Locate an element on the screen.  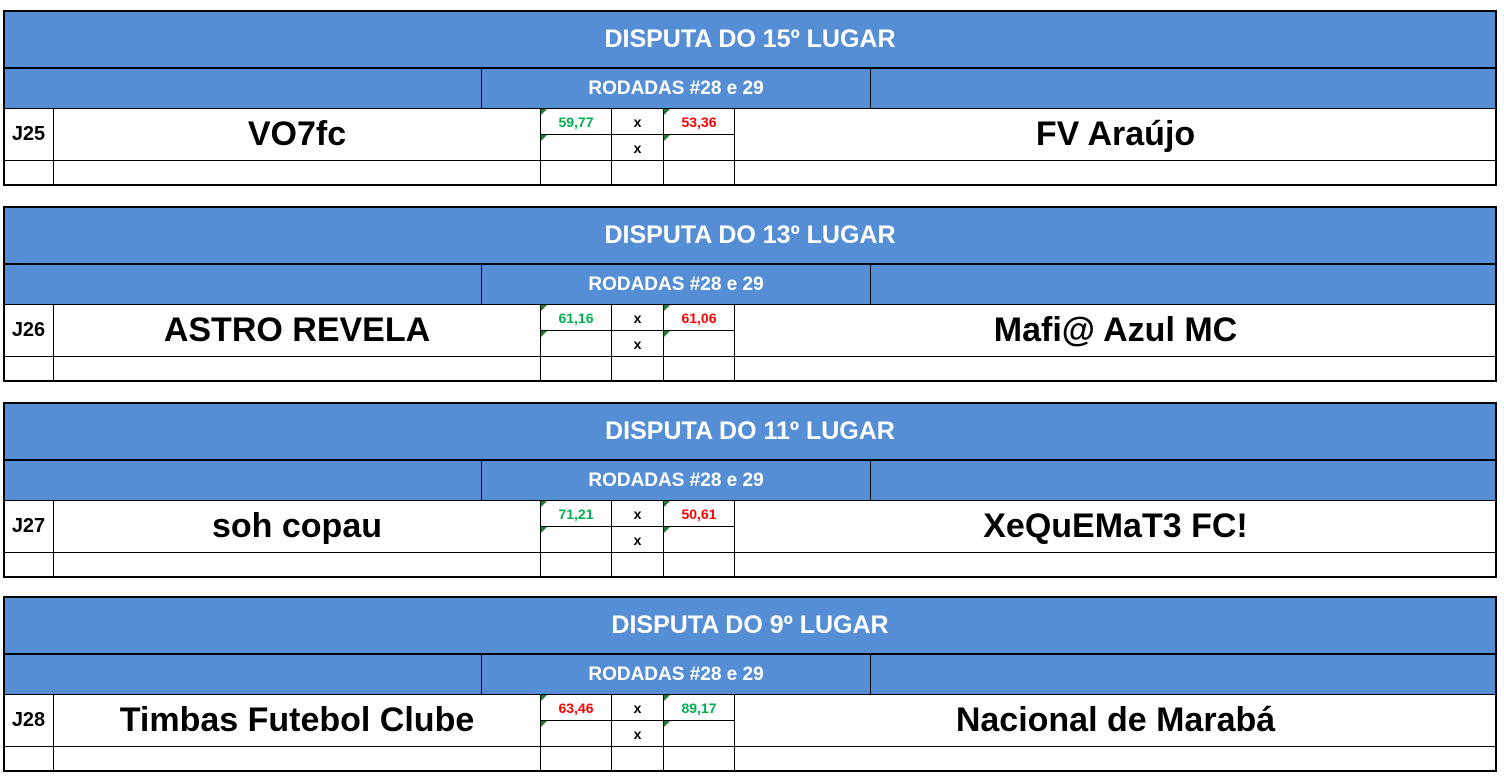
home-score: 59,77 is located at coordinates (576, 121).